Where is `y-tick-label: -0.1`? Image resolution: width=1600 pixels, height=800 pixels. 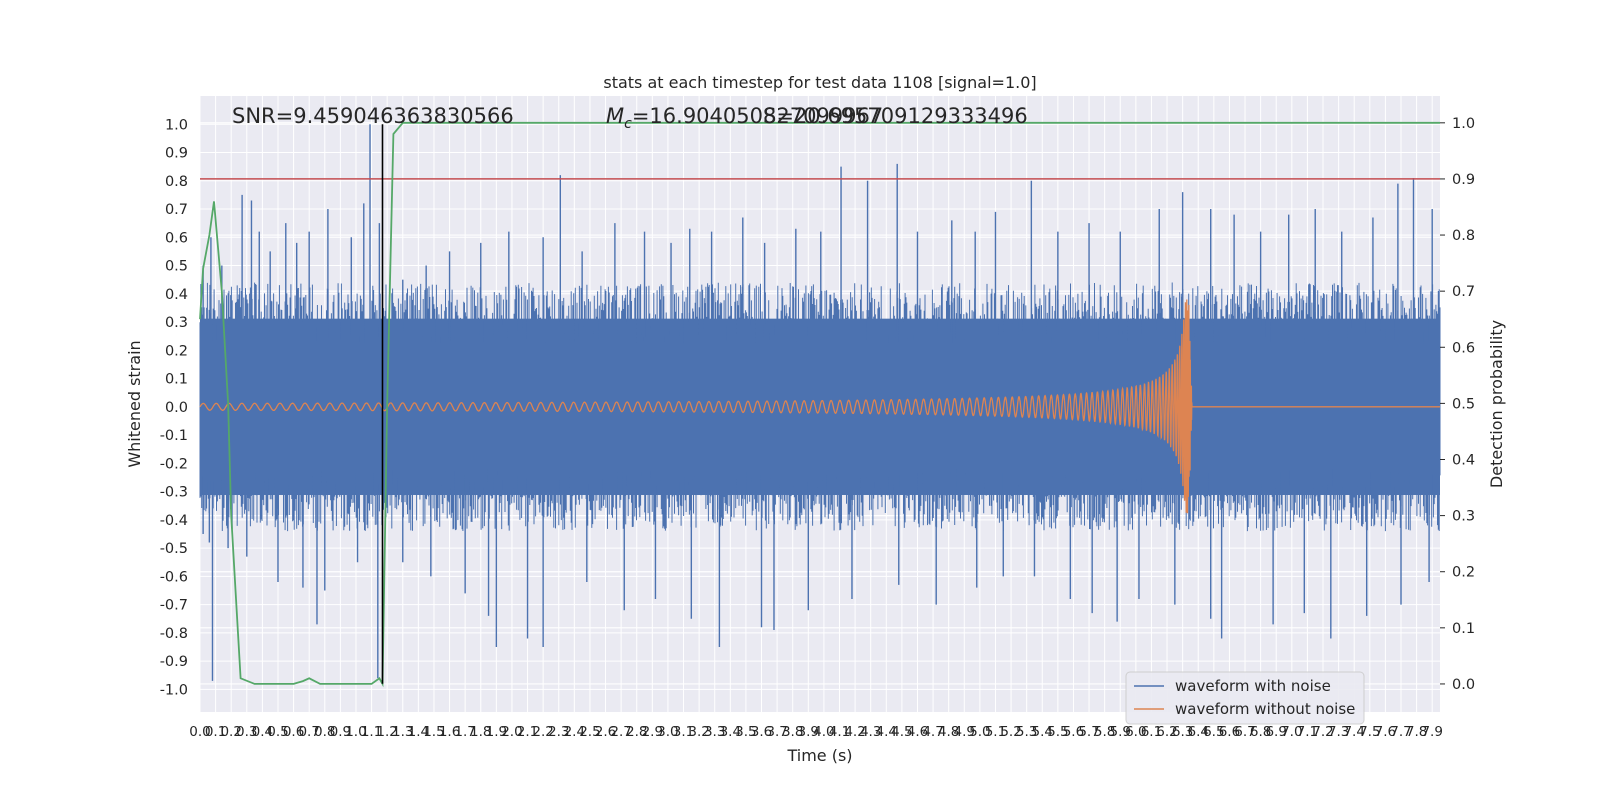 y-tick-label: -0.1 is located at coordinates (174, 436).